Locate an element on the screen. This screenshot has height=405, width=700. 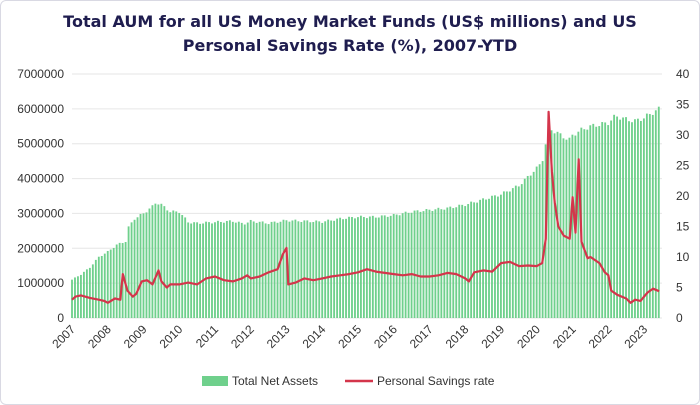
x-tick-label: 2017 is located at coordinates (421, 336).